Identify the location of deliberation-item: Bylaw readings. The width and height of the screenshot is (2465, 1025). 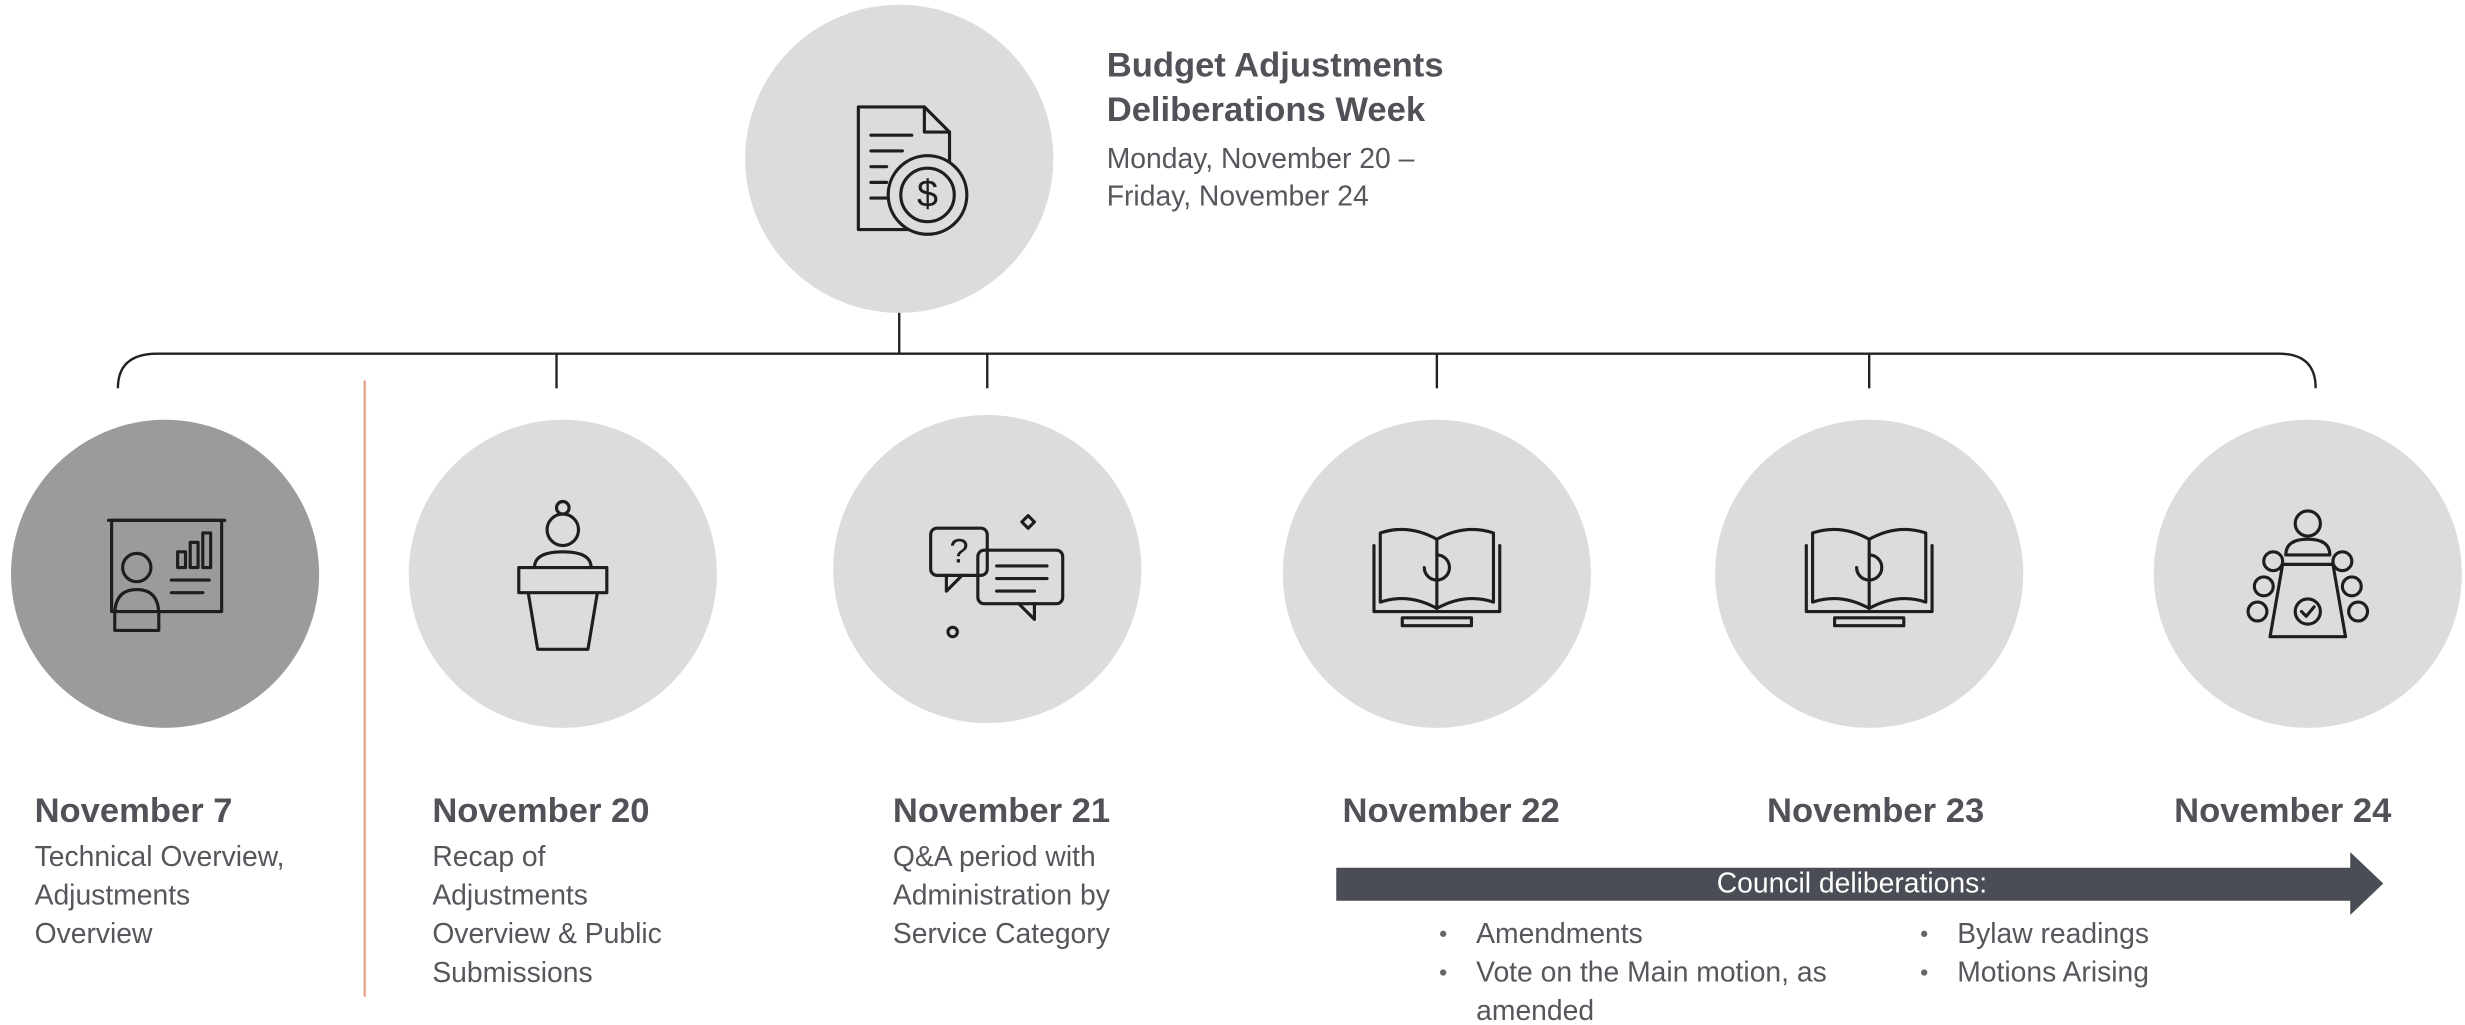
(2053, 933).